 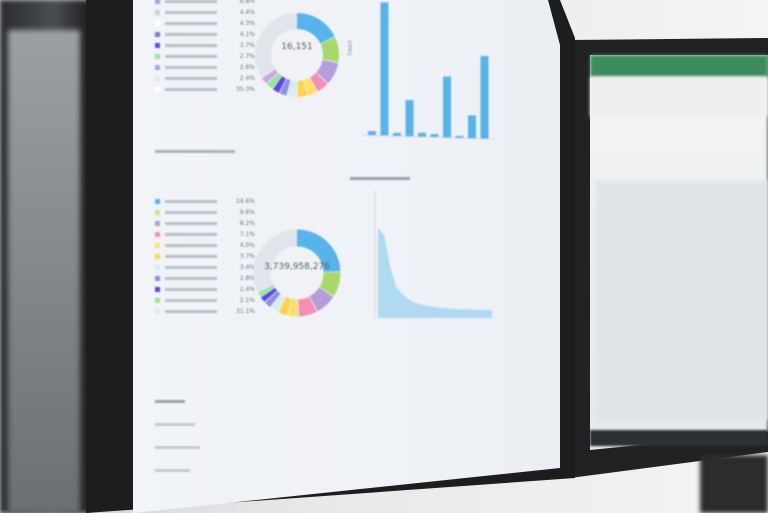 What do you see at coordinates (247, 278) in the screenshot?
I see `legend-pct: 2.8%` at bounding box center [247, 278].